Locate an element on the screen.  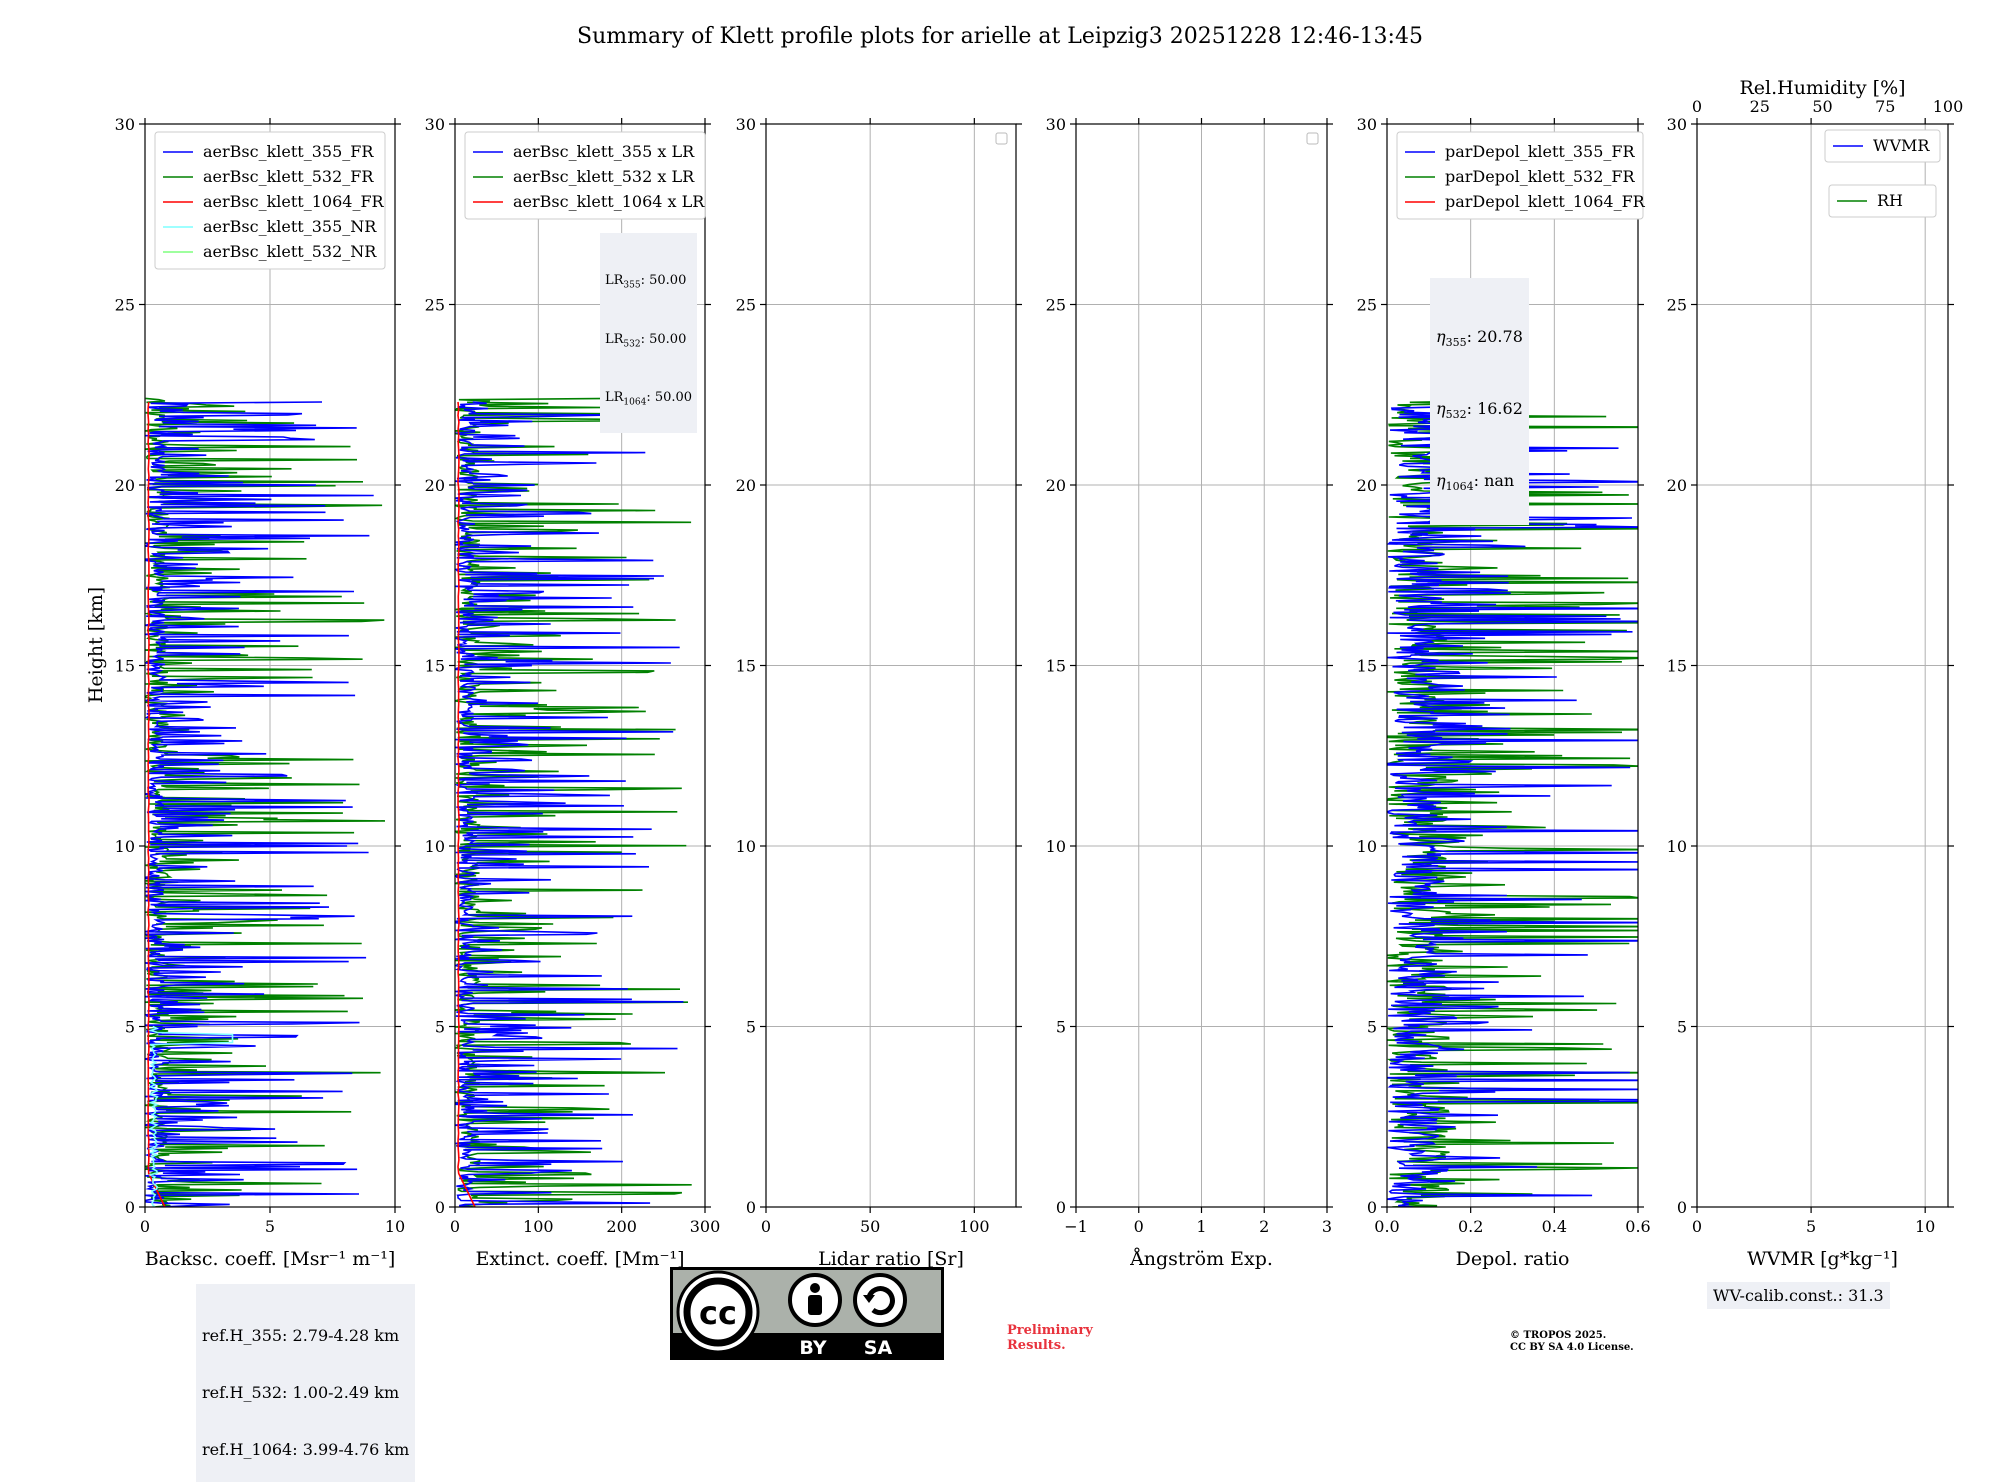
x-tick-label: 3 is located at coordinates (1327, 1226).